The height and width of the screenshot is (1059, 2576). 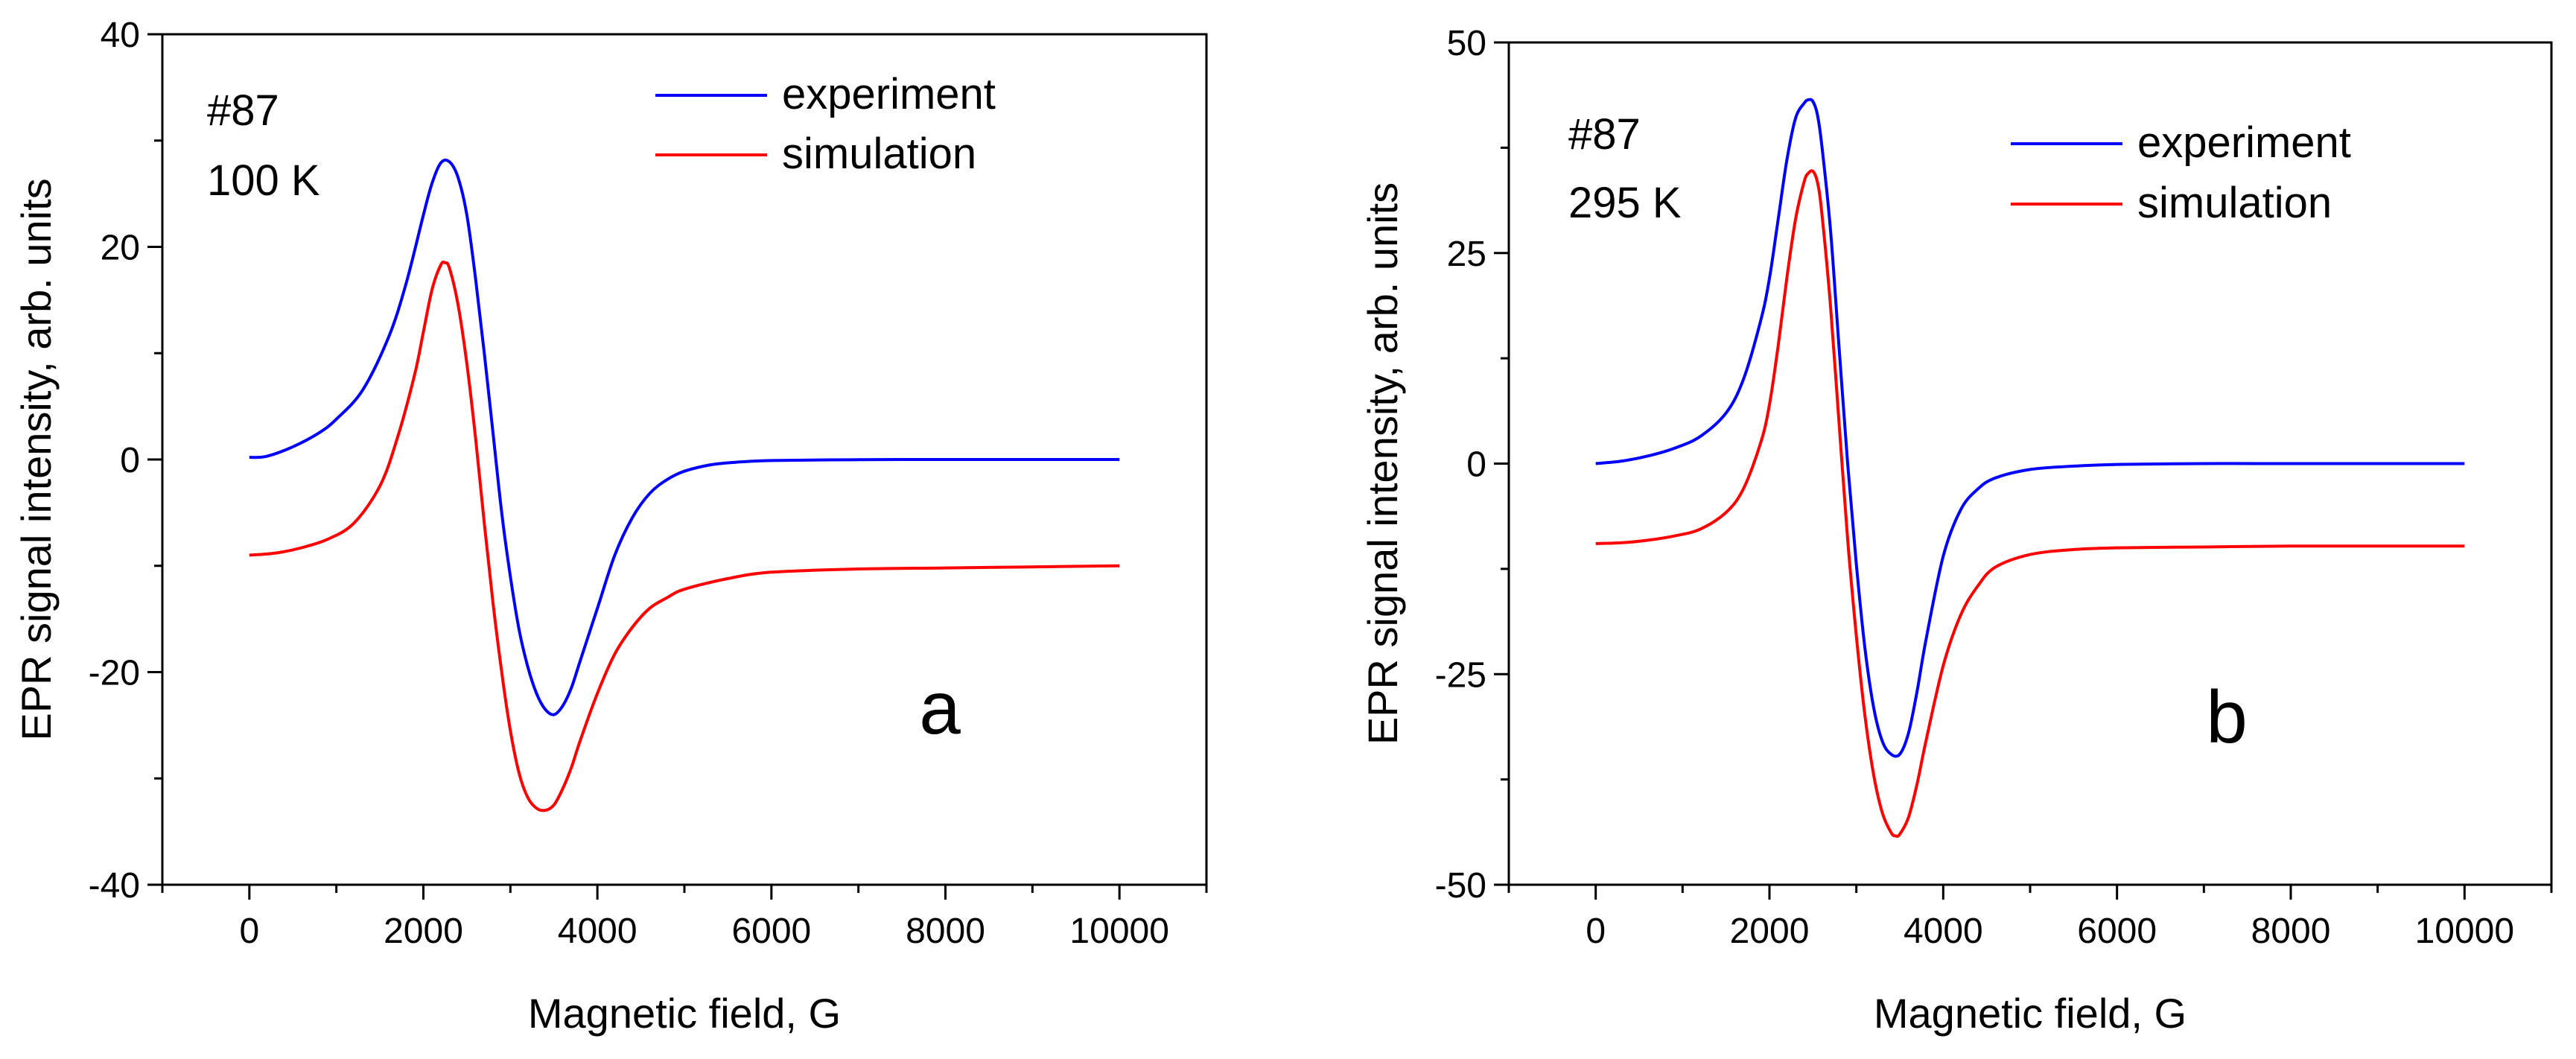 What do you see at coordinates (1466, 254) in the screenshot?
I see `y-tick-label: 25` at bounding box center [1466, 254].